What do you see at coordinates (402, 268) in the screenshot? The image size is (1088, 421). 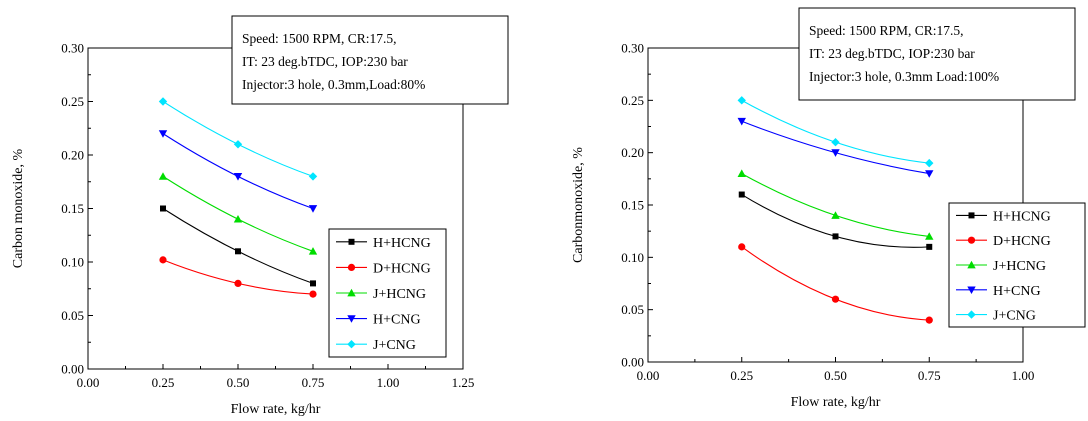 I see `legend-label: D+HCNG` at bounding box center [402, 268].